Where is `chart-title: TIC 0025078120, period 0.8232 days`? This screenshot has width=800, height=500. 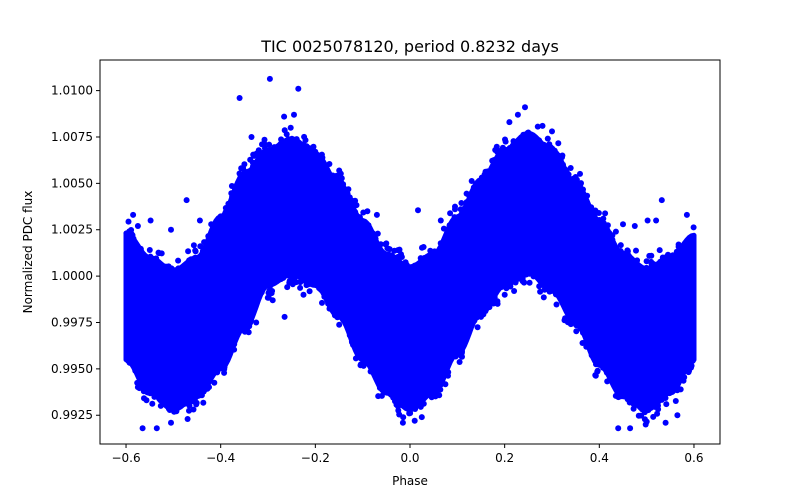
chart-title: TIC 0025078120, period 0.8232 days is located at coordinates (409, 46).